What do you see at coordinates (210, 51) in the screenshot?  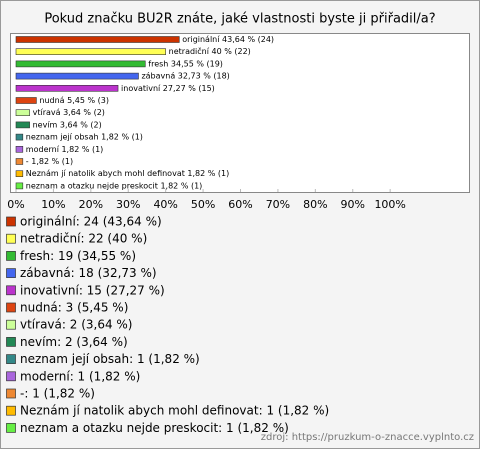 I see `value-label: netradiční 40 % (22)` at bounding box center [210, 51].